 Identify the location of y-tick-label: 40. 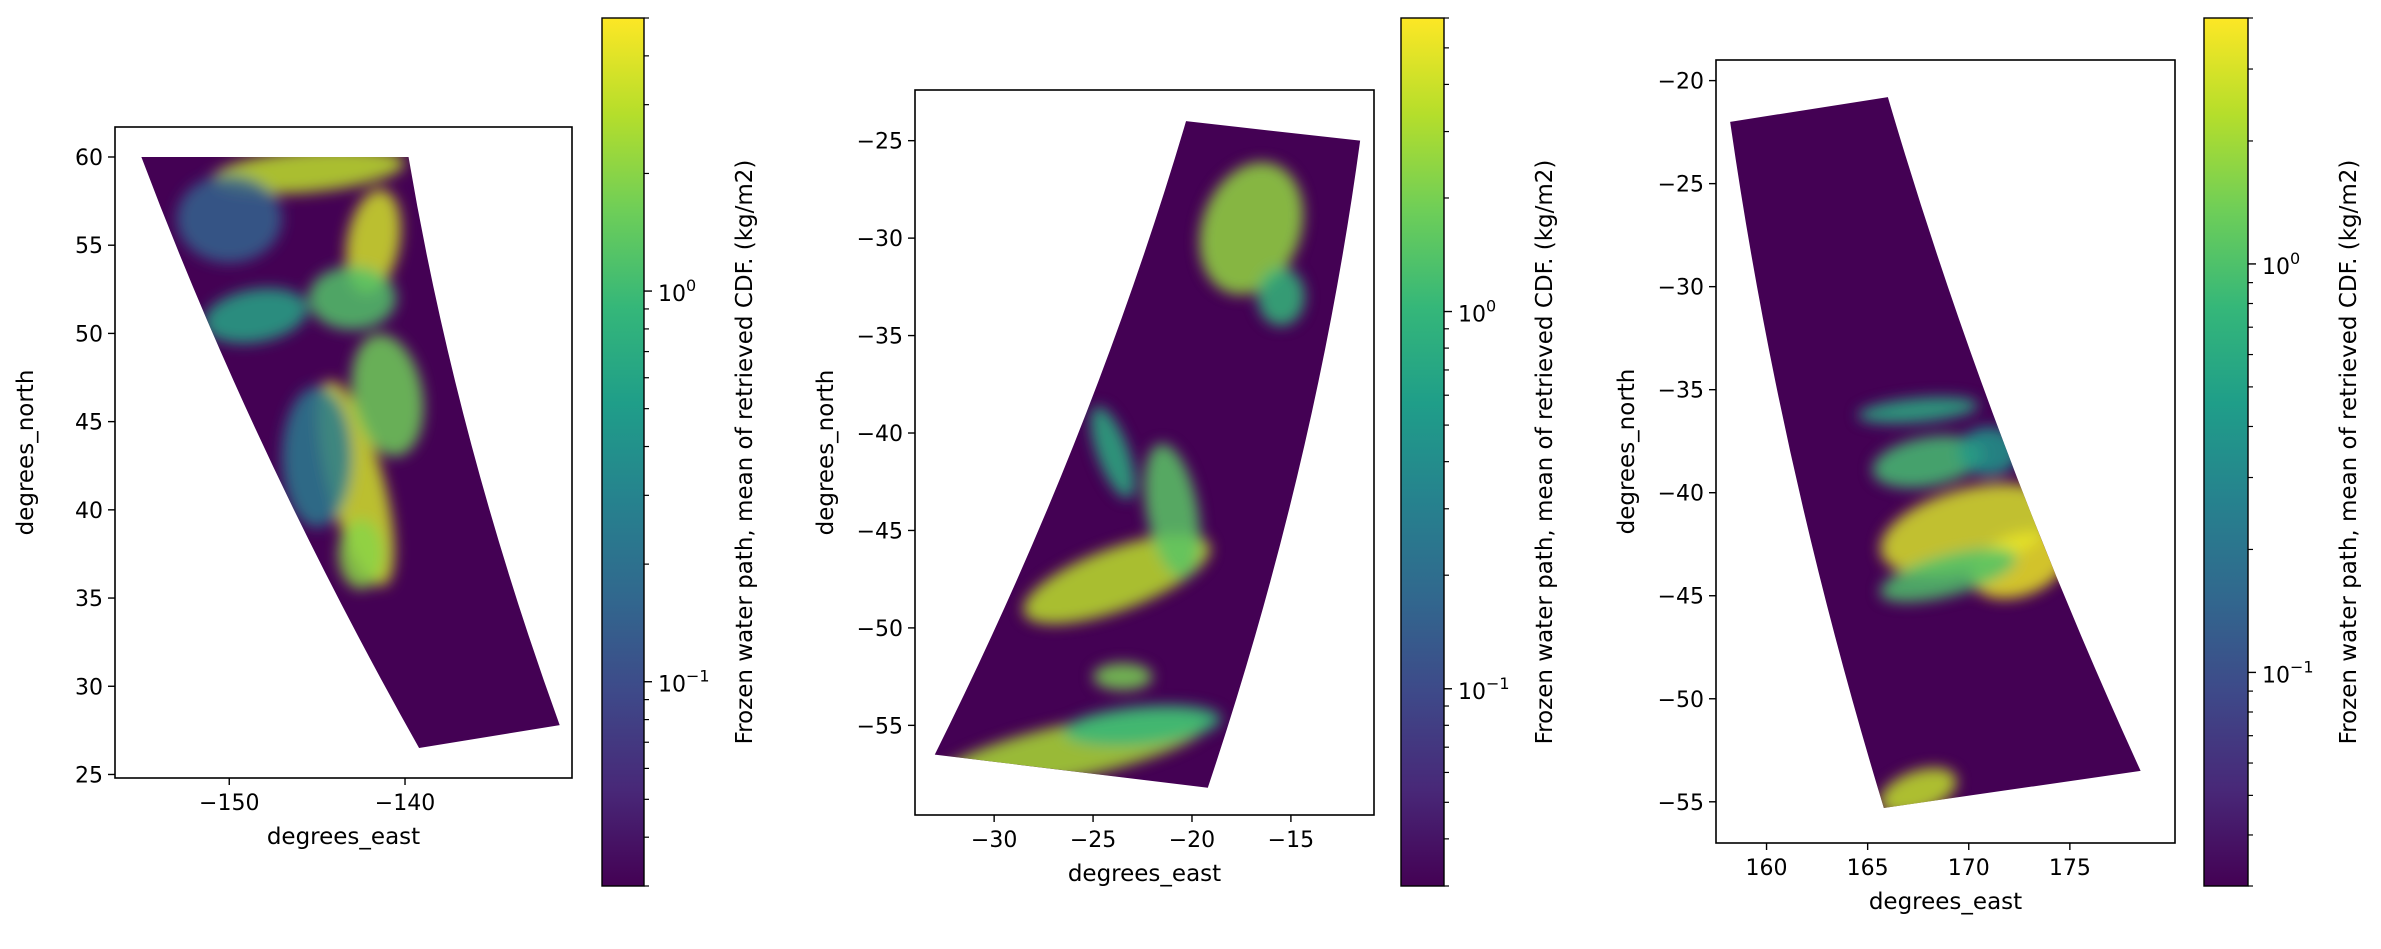
(89, 511).